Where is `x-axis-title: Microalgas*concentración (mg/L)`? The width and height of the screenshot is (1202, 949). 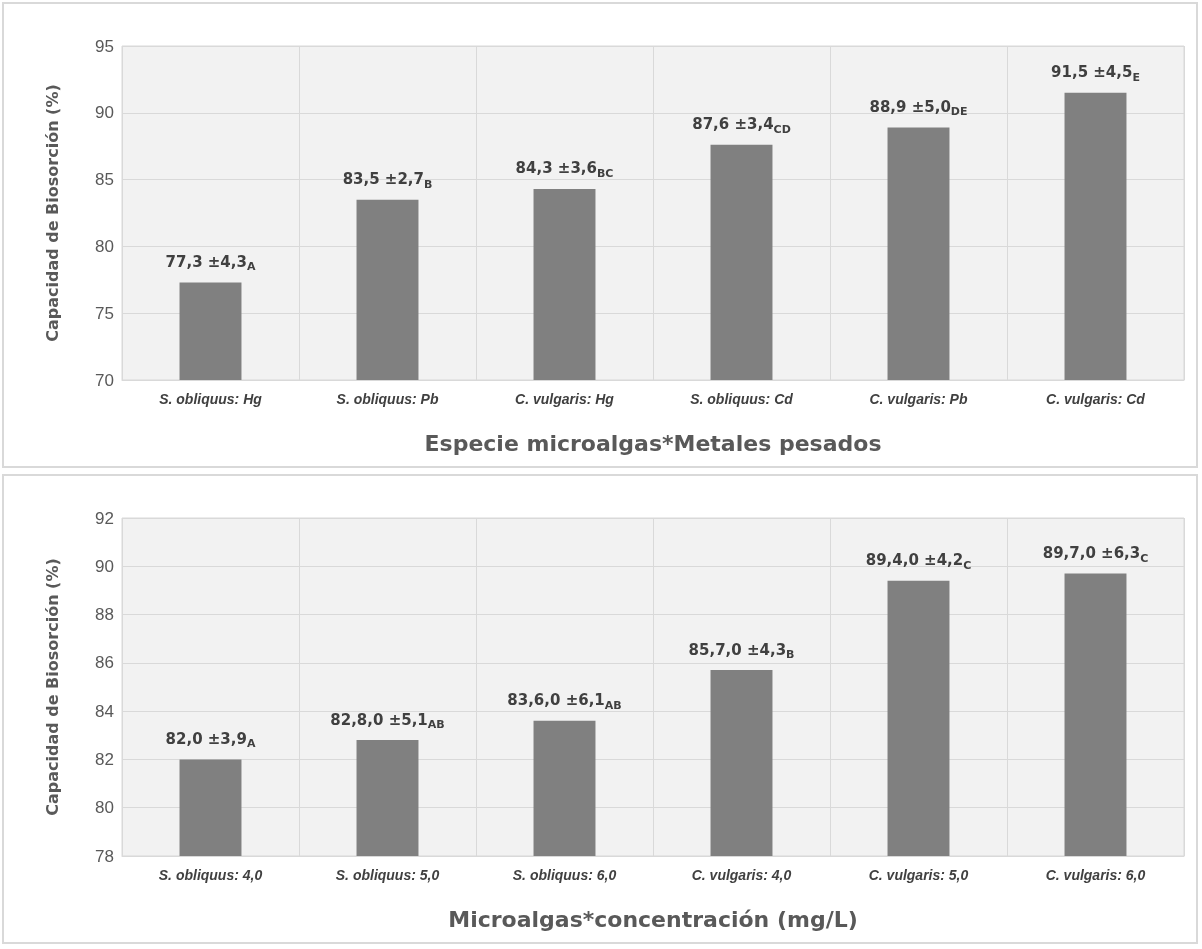 x-axis-title: Microalgas*concentración (mg/L) is located at coordinates (653, 919).